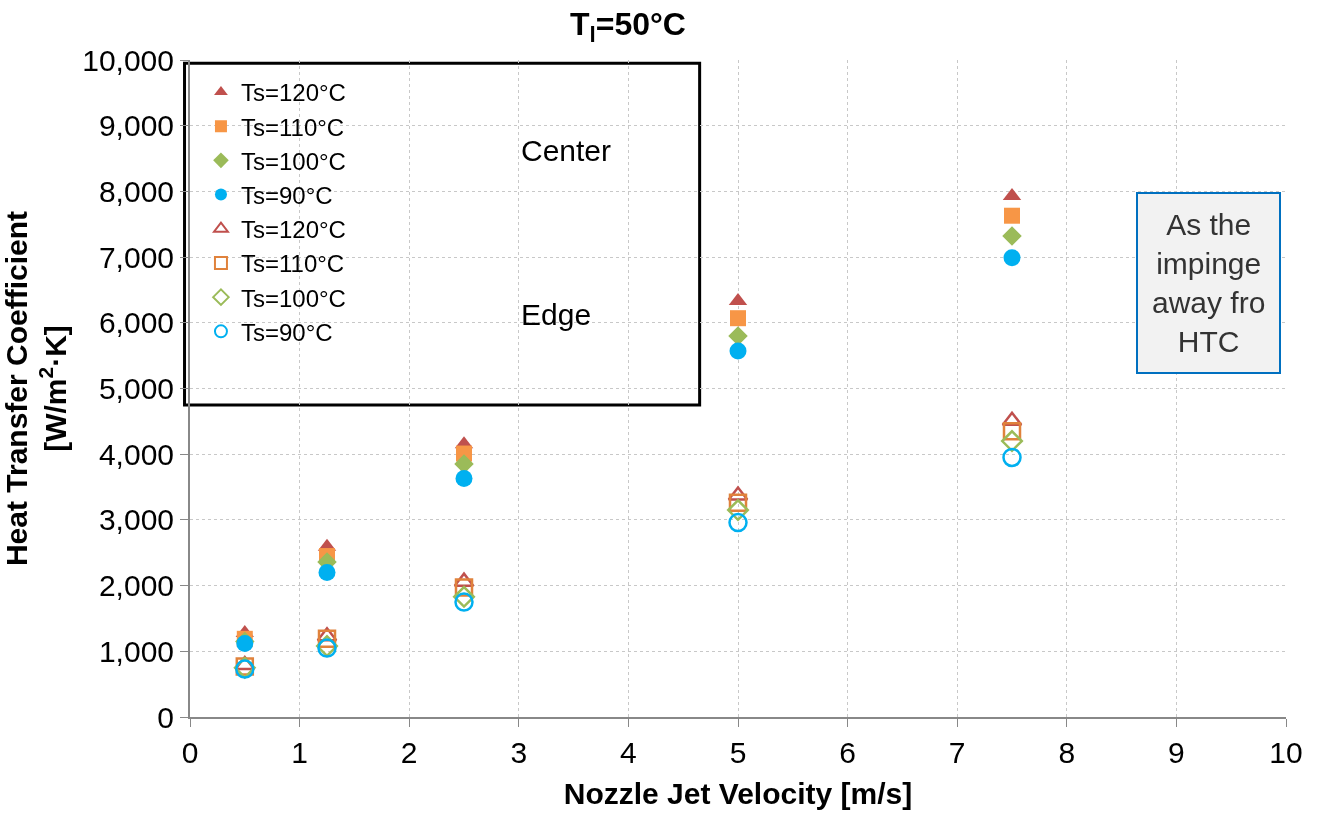 The height and width of the screenshot is (827, 1336). What do you see at coordinates (409, 752) in the screenshot?
I see `x-tick-label: 2` at bounding box center [409, 752].